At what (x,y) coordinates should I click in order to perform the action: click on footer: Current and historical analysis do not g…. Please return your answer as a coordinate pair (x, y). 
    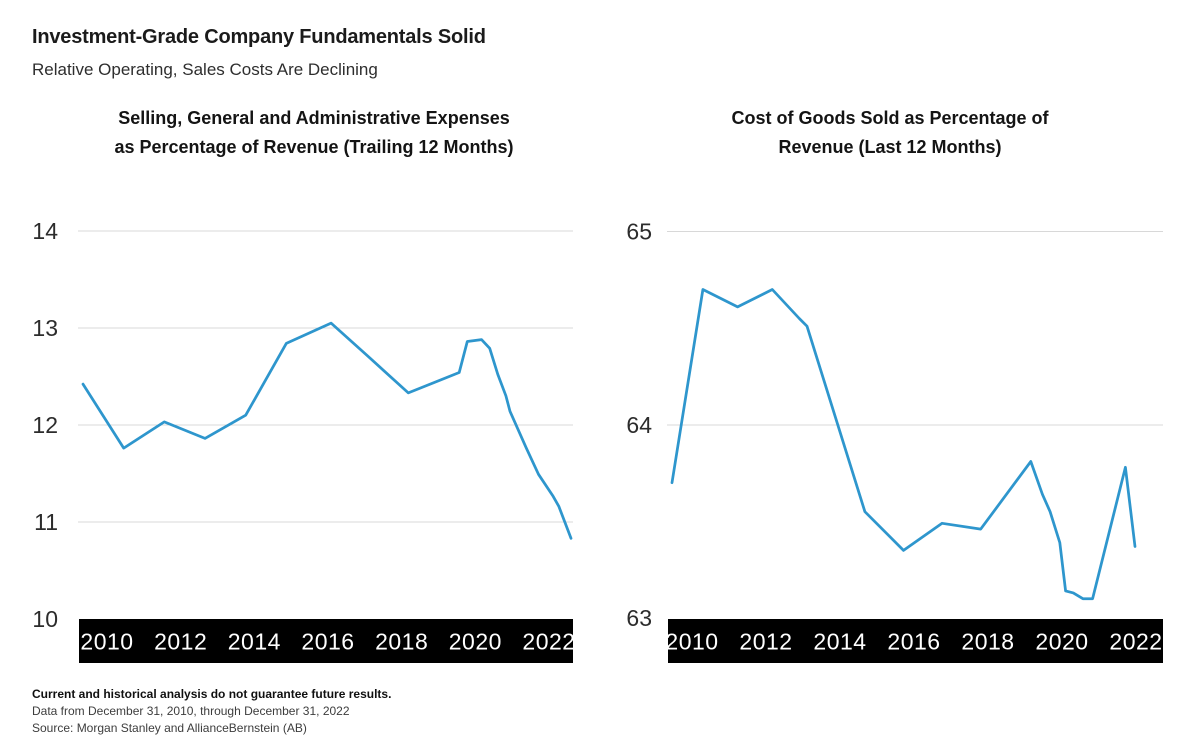
    Looking at the image, I should click on (211, 711).